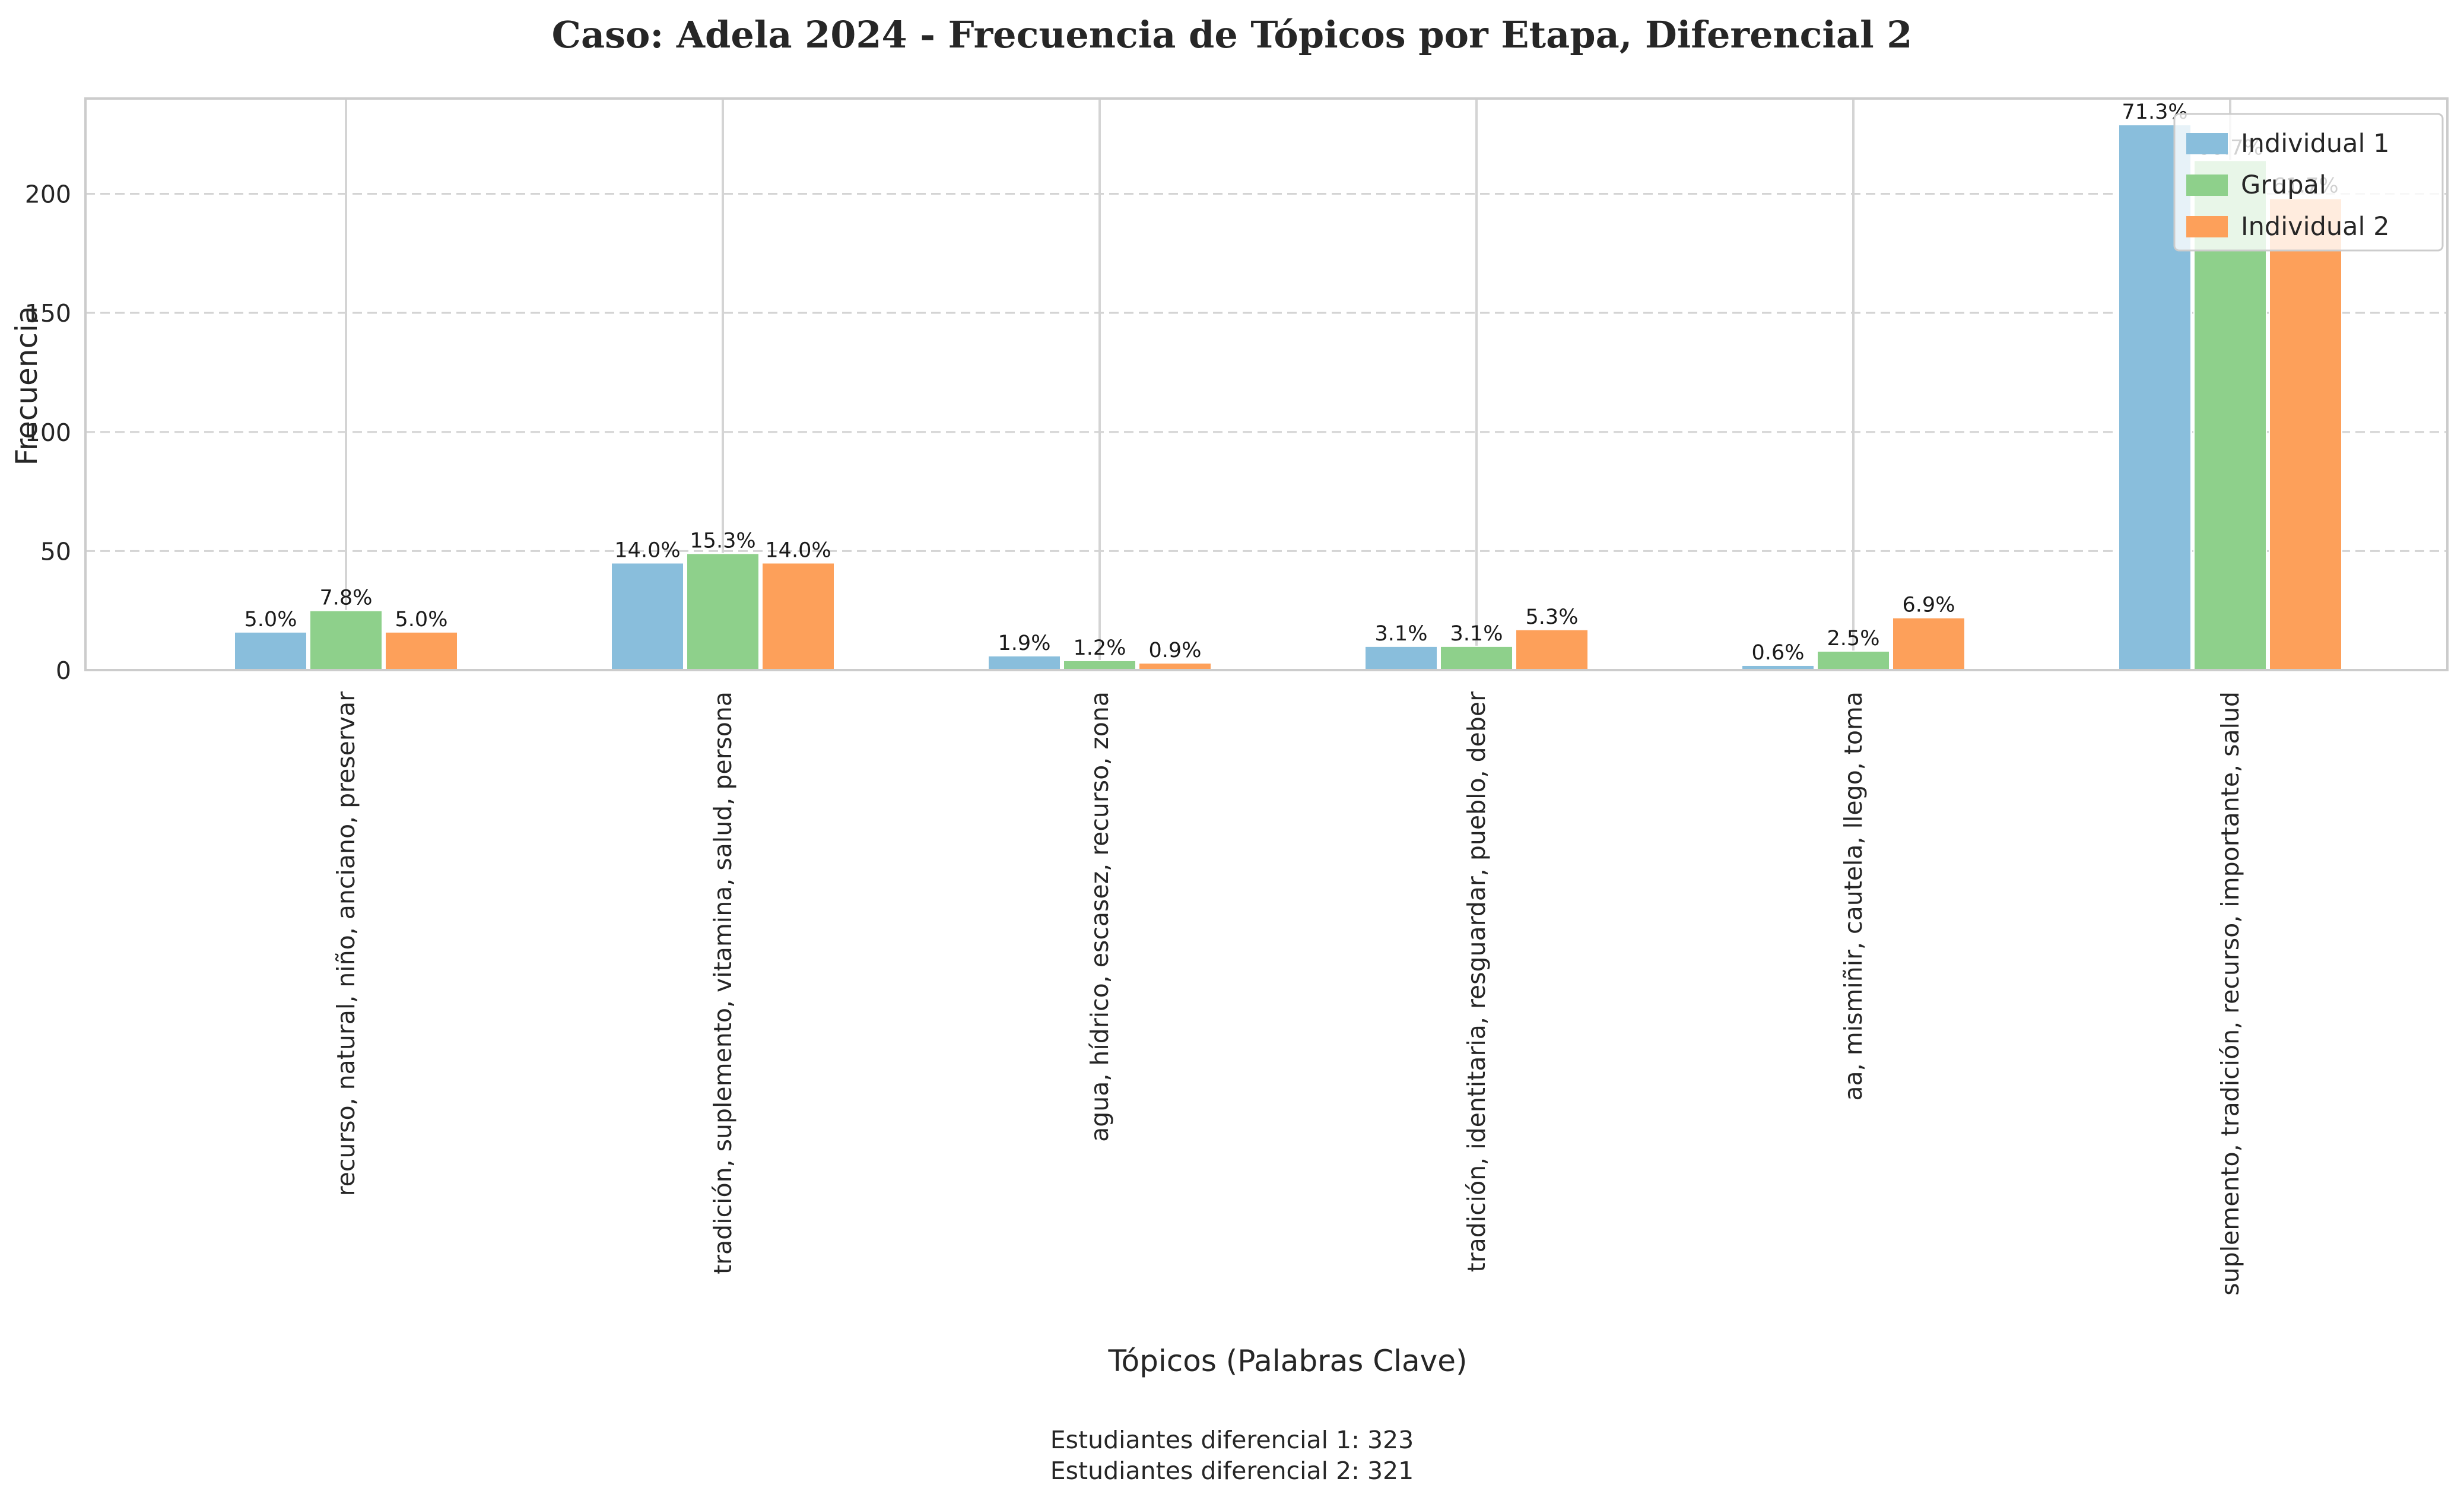 Image resolution: width=2464 pixels, height=1507 pixels. Describe the element at coordinates (48, 314) in the screenshot. I see `y-tick-label: 150` at that location.